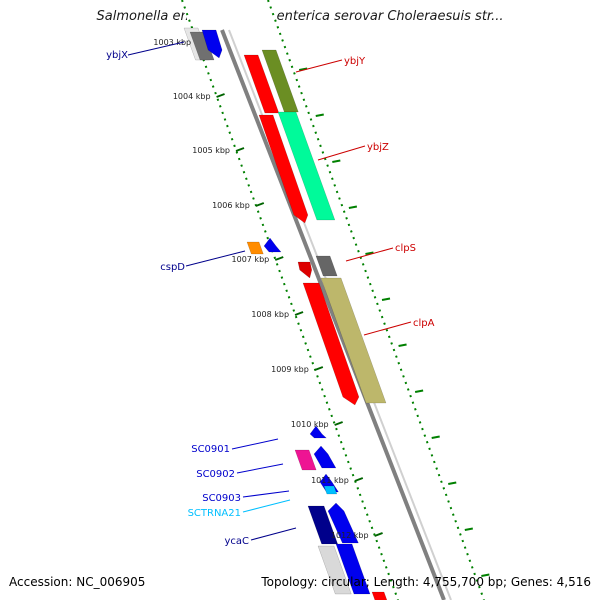 This screenshot has width=600, height=600. I want to click on gene-label-ybjz: ybjZ, so click(378, 147).